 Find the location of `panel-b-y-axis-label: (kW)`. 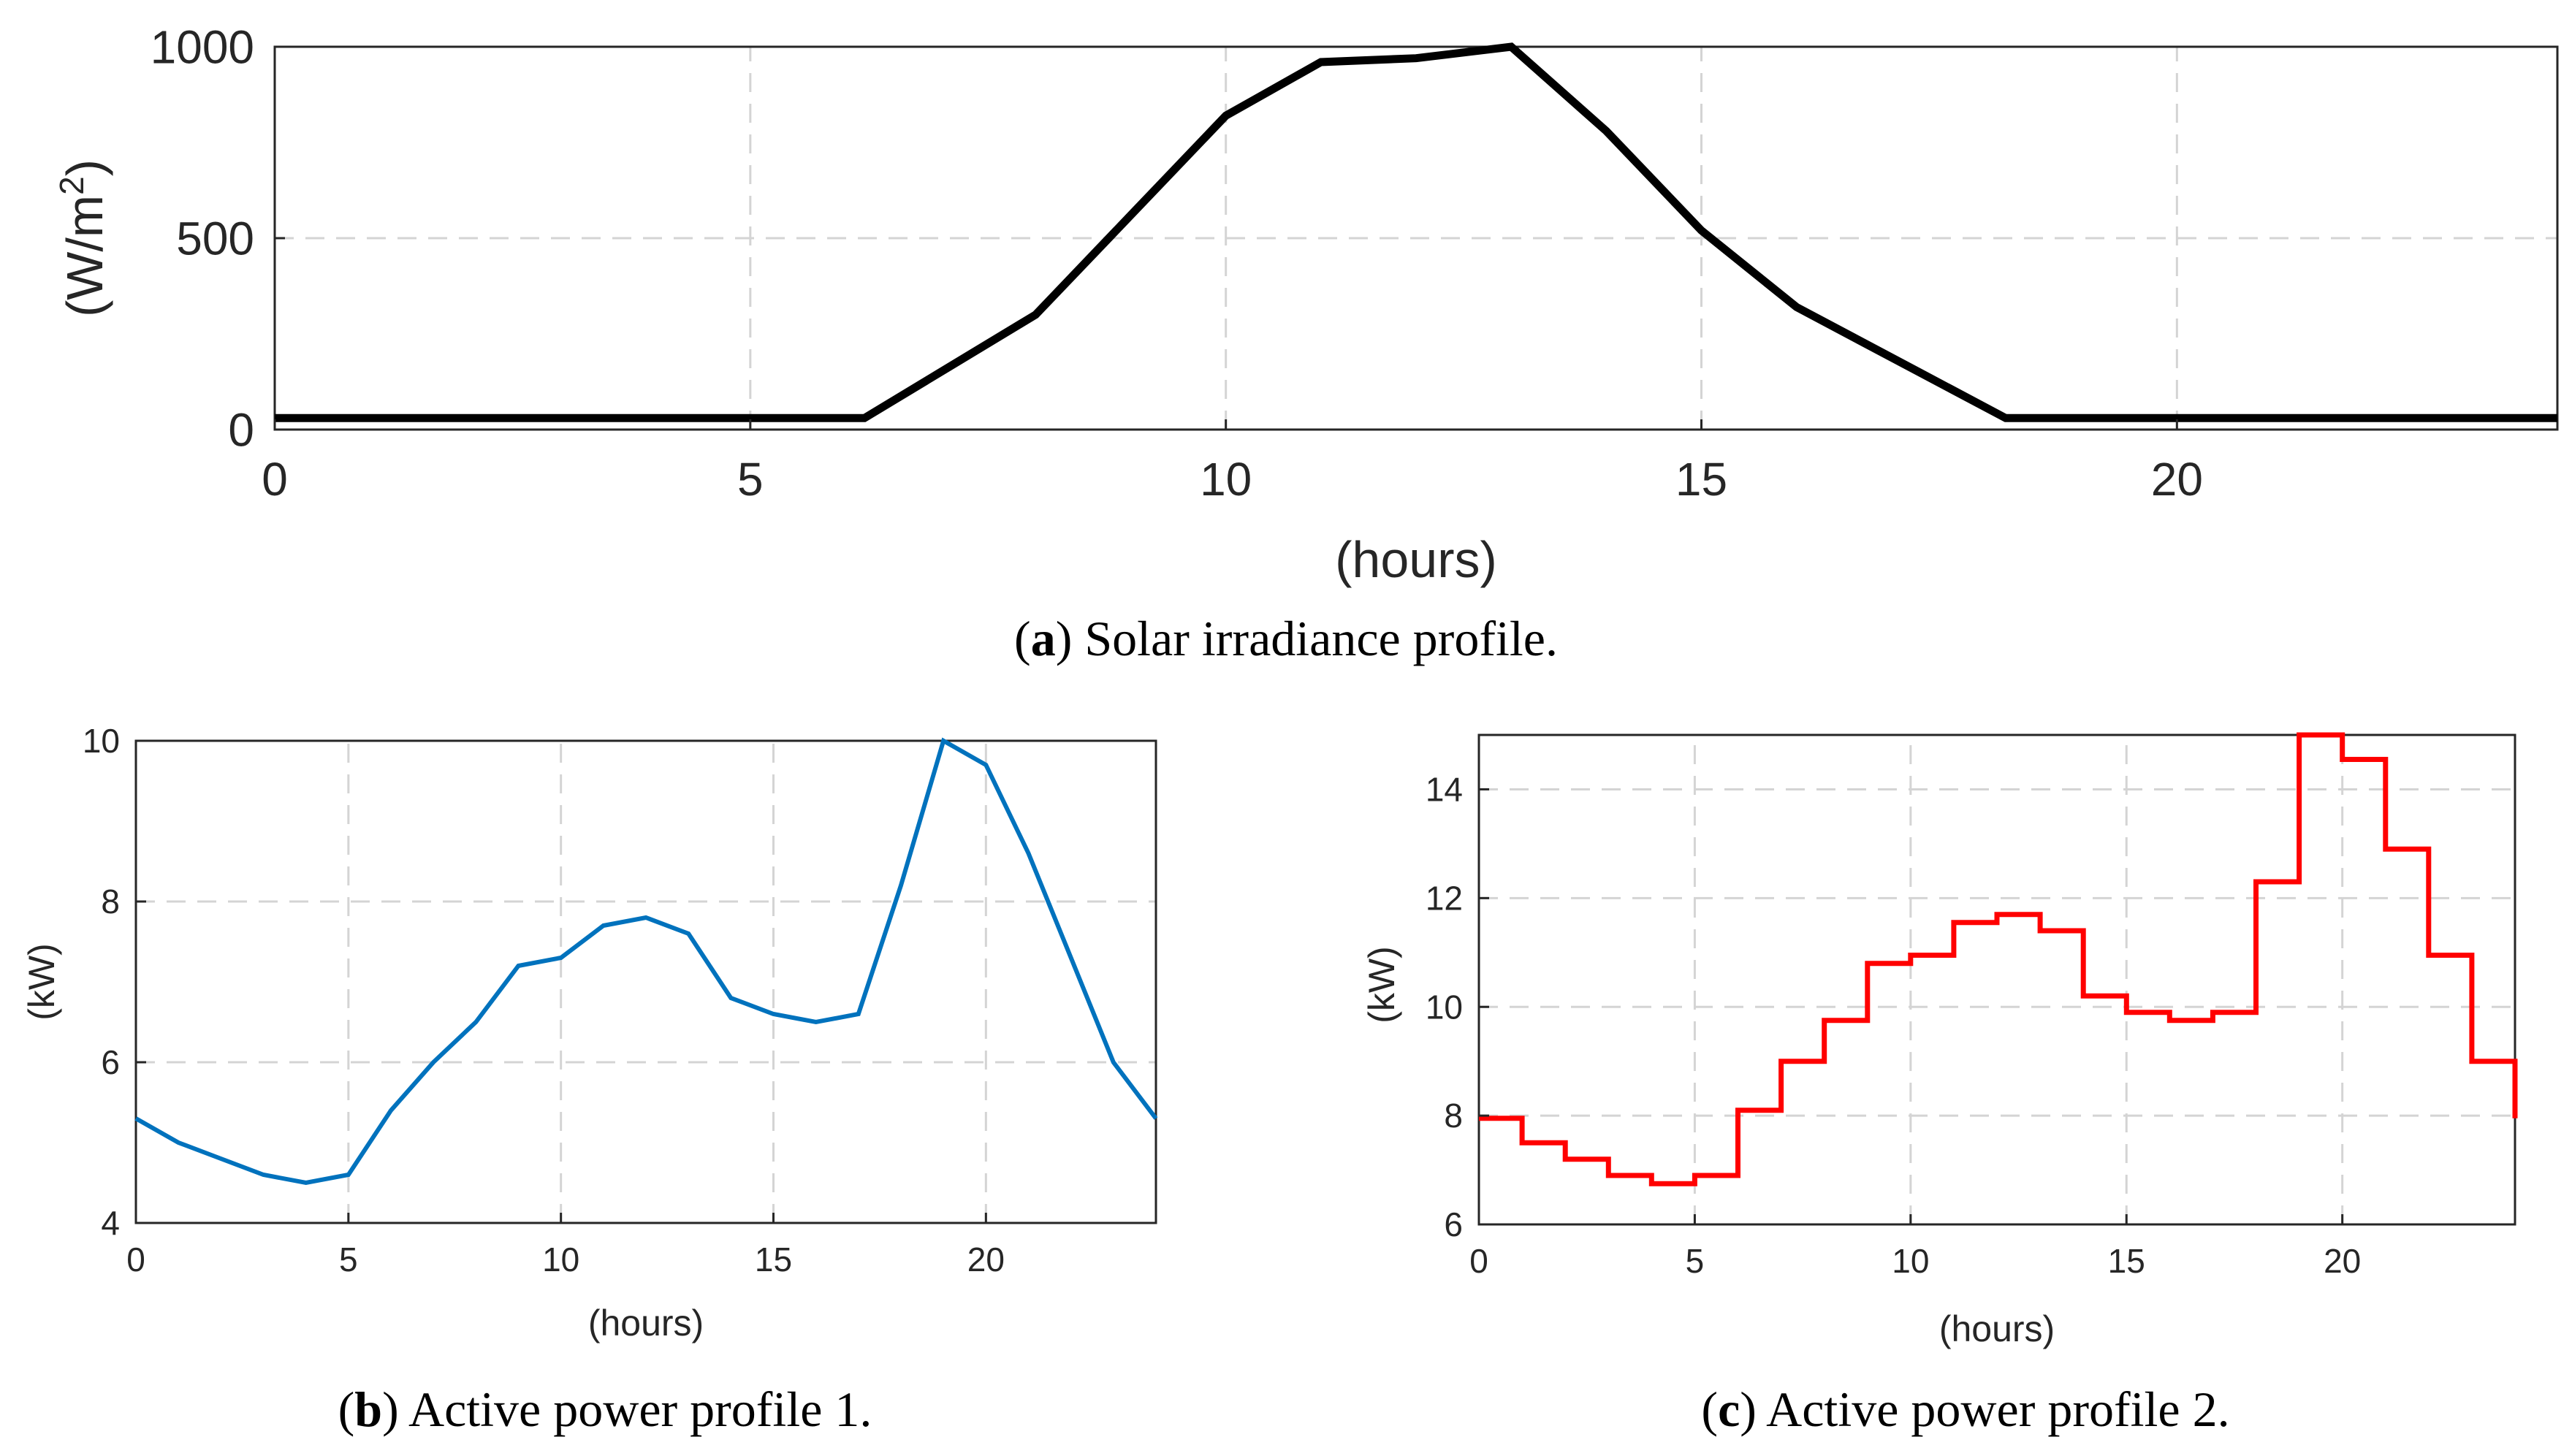

panel-b-y-axis-label: (kW) is located at coordinates (41, 982).